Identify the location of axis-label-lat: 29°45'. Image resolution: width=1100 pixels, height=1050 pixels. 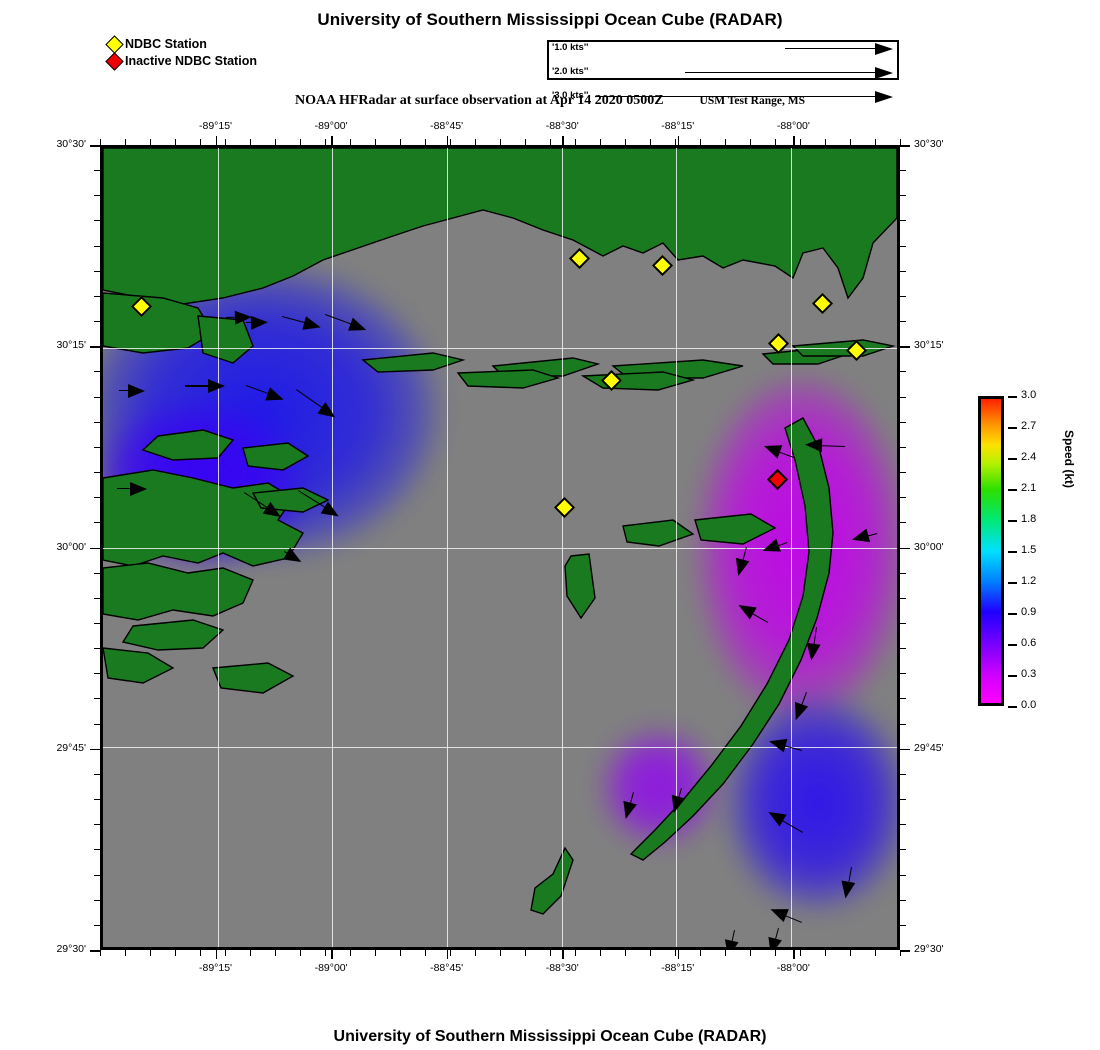
(929, 747).